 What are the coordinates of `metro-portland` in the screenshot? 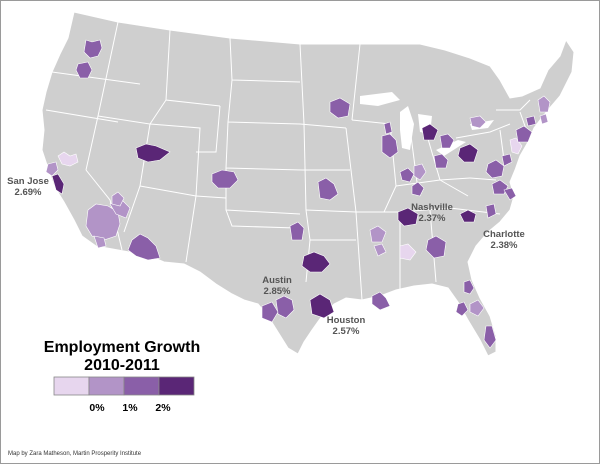 It's located at (84, 70).